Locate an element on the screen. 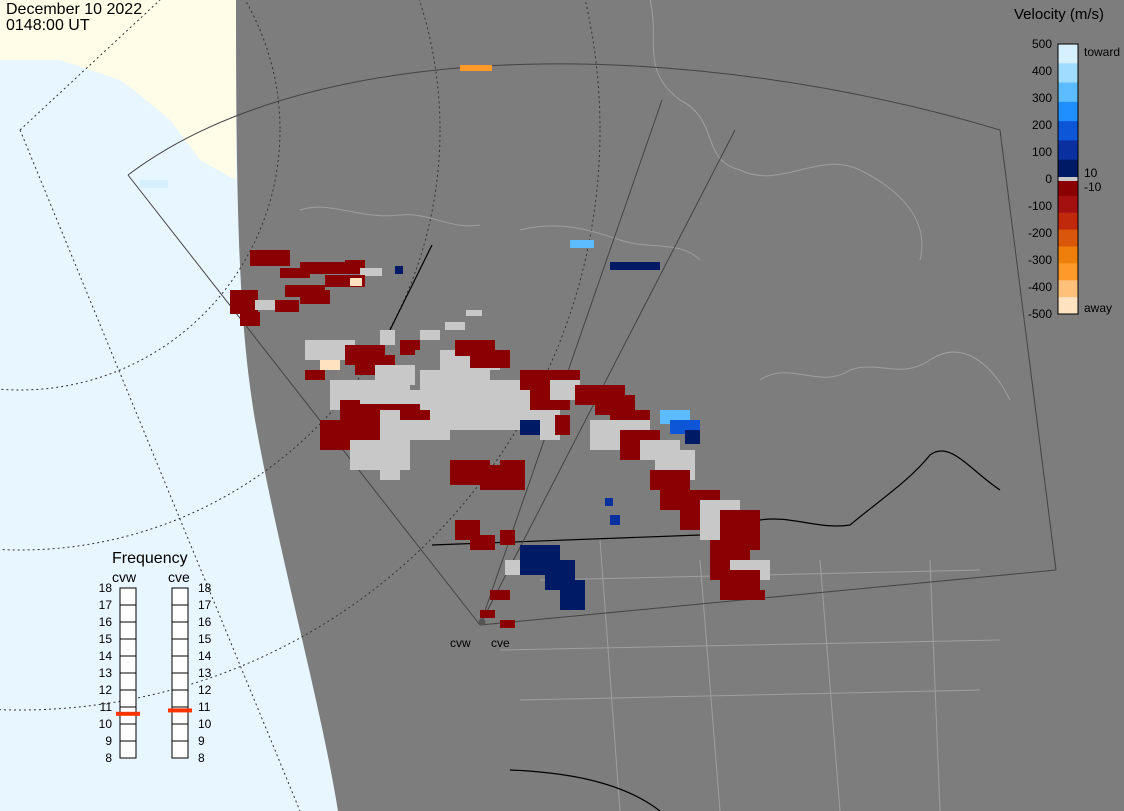 The width and height of the screenshot is (1124, 811). ice-region is located at coordinates (118, 90).